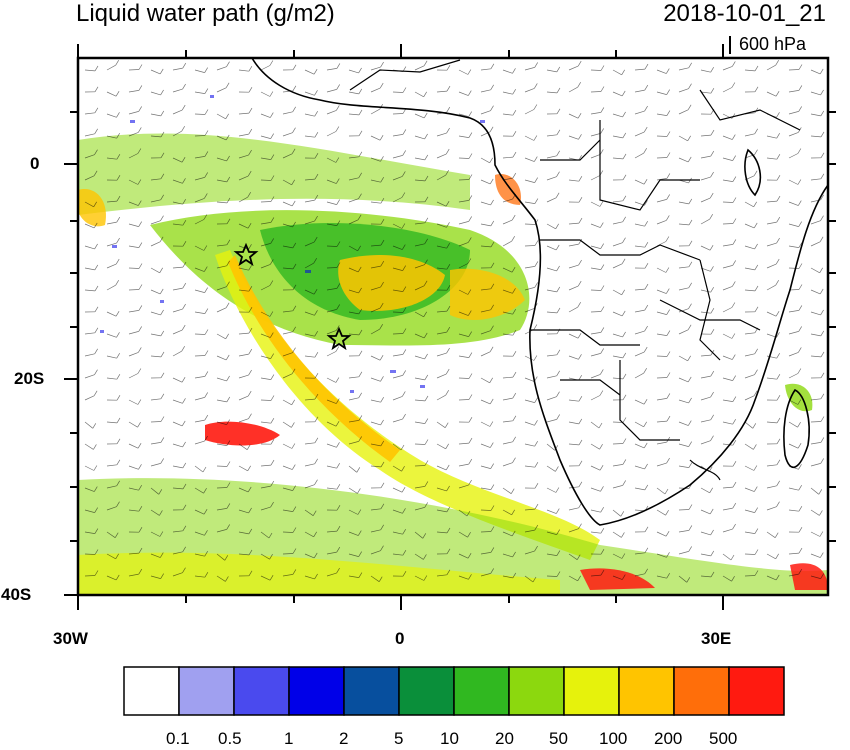  What do you see at coordinates (35, 163) in the screenshot?
I see `lat-label-0: 0` at bounding box center [35, 163].